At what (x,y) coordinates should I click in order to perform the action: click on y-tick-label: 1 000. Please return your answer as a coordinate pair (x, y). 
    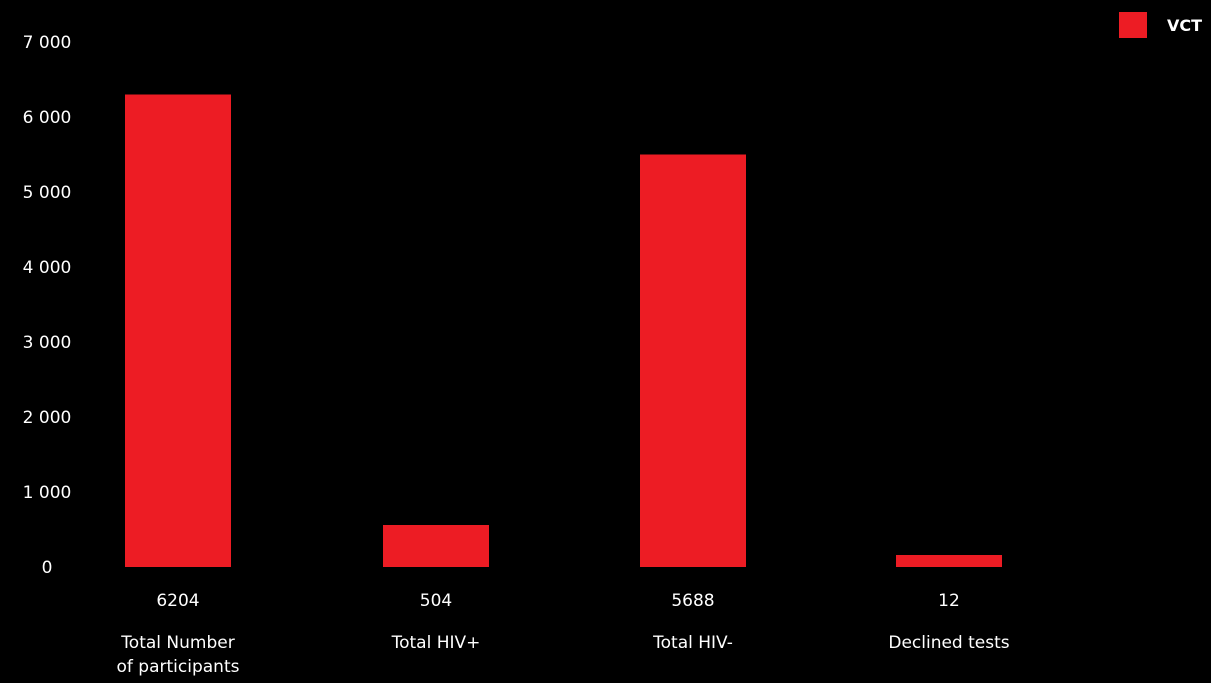
    Looking at the image, I should click on (47, 493).